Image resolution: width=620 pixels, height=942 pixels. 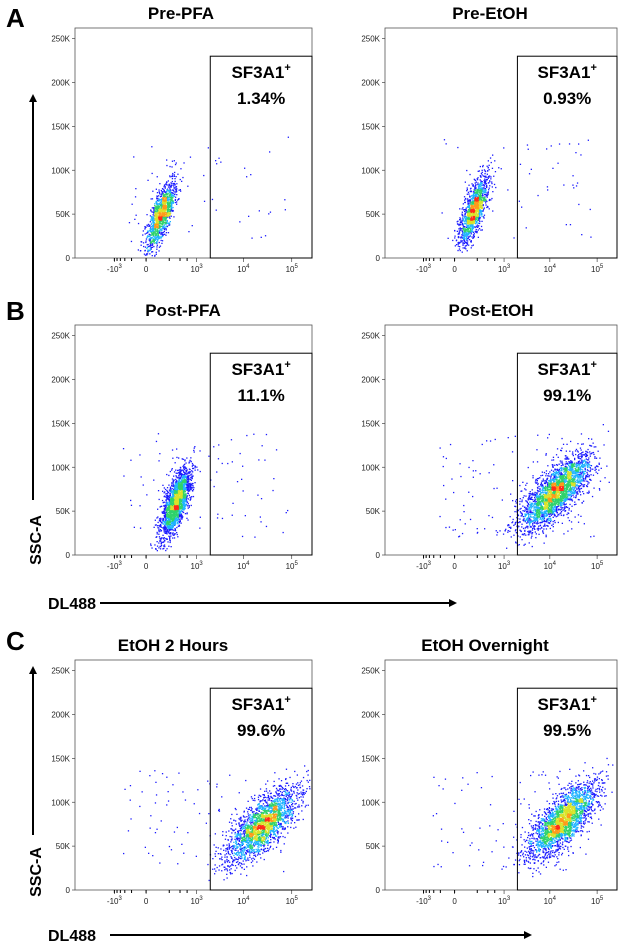 I want to click on y-tick-label: 0, so click(x=378, y=258).